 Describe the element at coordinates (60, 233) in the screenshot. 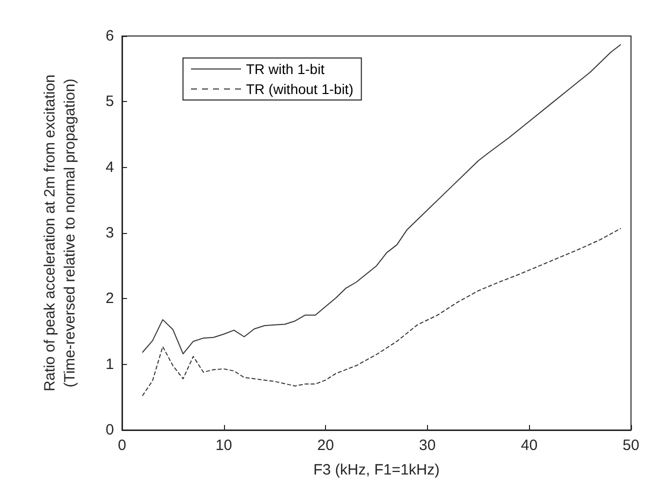

I see `y-axis-title: Ratio of peak acceleration at 2m from excitation (Time-reversed relative to normal propagation)` at that location.